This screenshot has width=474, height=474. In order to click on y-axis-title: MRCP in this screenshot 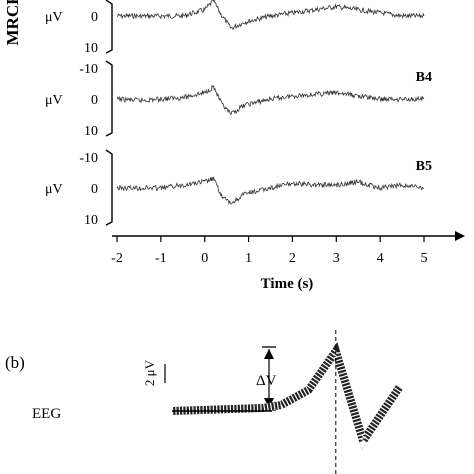, I will do `click(12, 22)`.